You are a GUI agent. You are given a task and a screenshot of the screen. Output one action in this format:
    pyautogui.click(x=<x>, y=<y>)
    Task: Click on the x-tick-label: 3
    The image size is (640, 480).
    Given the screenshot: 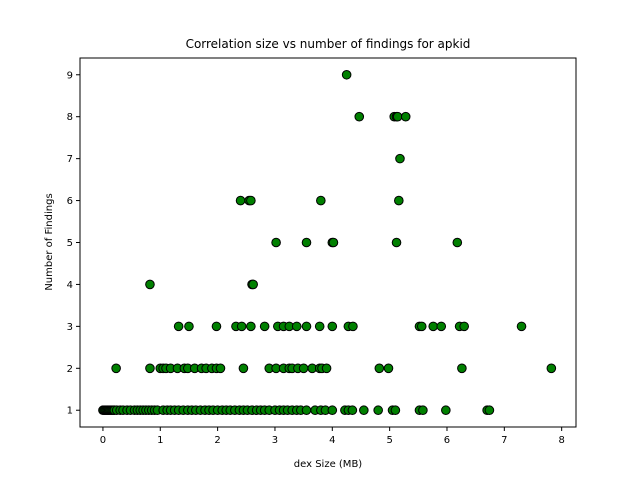 What is the action you would take?
    pyautogui.click(x=275, y=440)
    